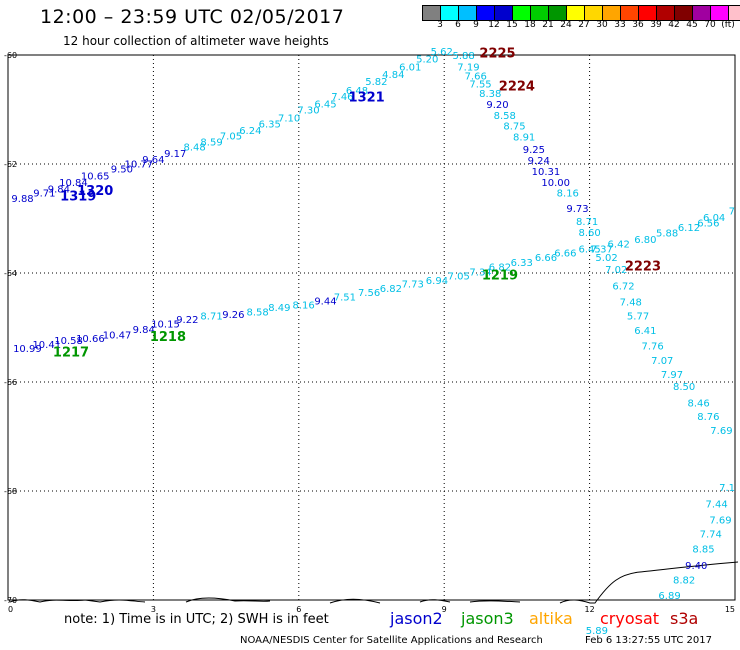  What do you see at coordinates (298, 609) in the screenshot?
I see `x-axis-label: 6` at bounding box center [298, 609].